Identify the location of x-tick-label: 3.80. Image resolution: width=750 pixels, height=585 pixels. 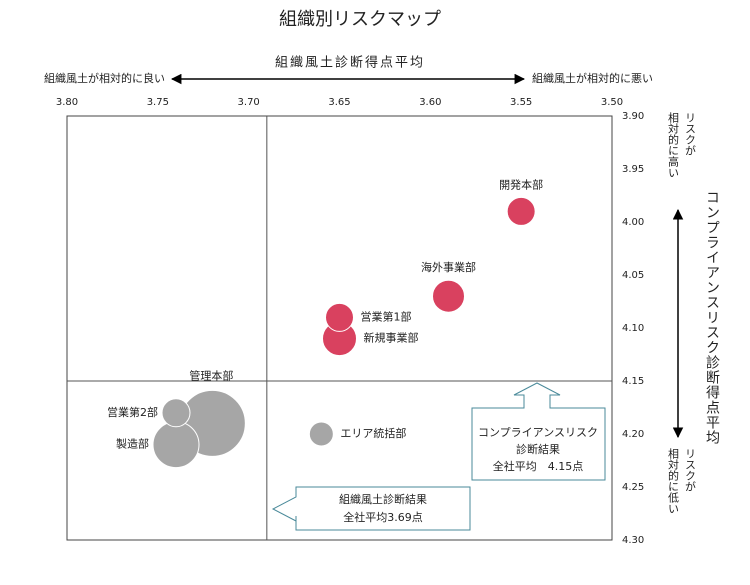
(67, 102).